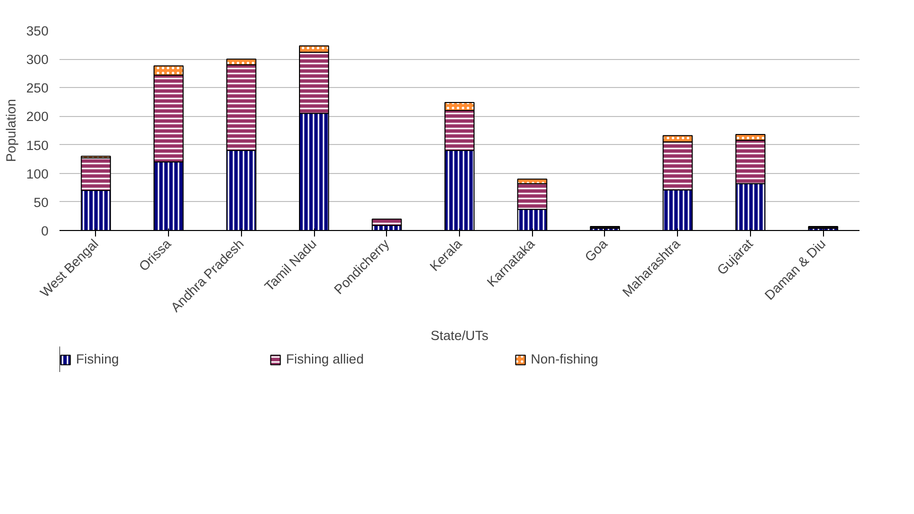  What do you see at coordinates (37, 116) in the screenshot?
I see `y-tick-label: 200` at bounding box center [37, 116].